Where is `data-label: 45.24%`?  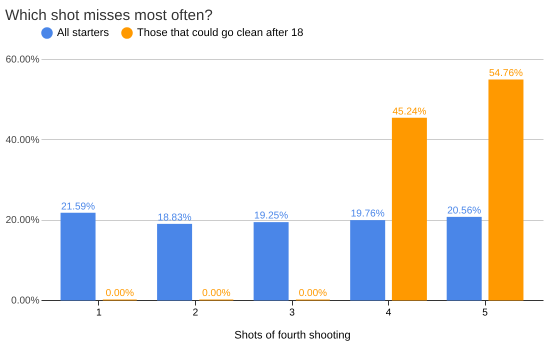
data-label: 45.24% is located at coordinates (409, 112).